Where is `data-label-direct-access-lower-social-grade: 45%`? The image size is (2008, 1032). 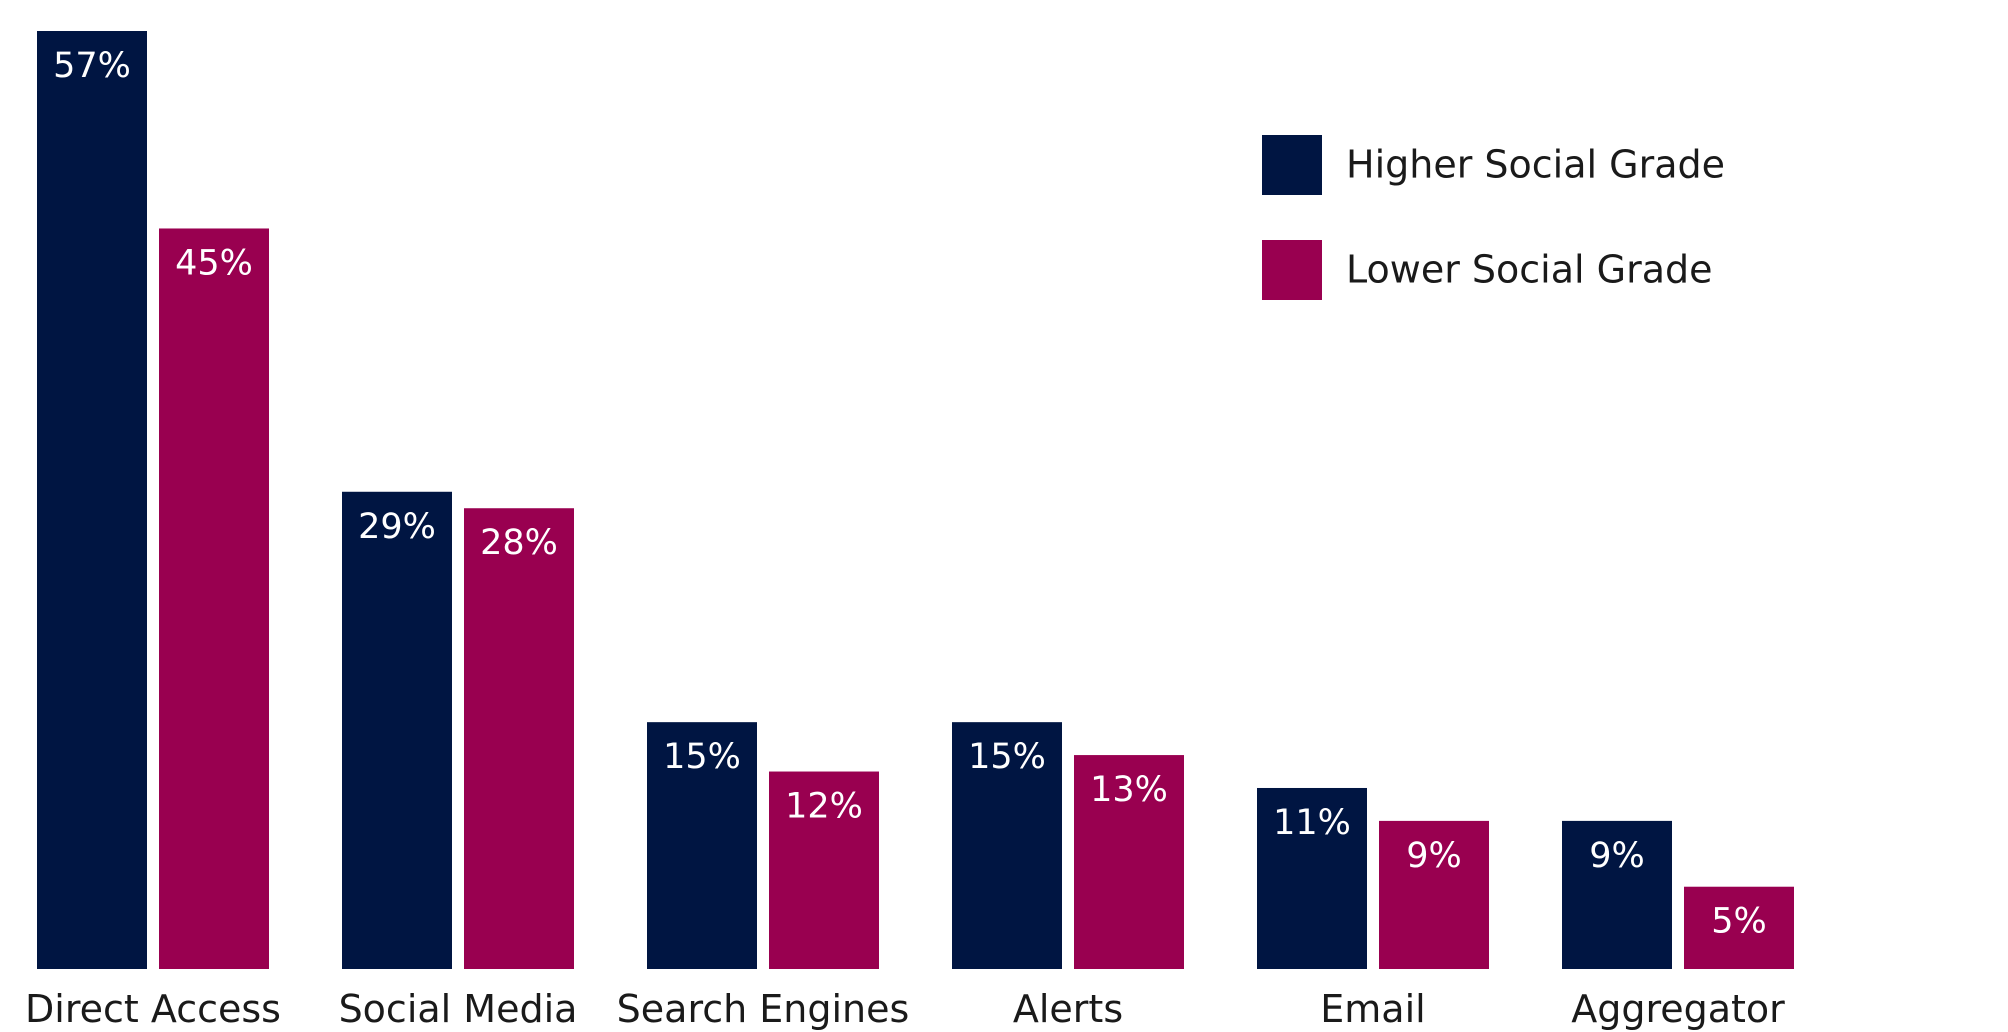
data-label-direct-access-lower-social-grade: 45% is located at coordinates (214, 263).